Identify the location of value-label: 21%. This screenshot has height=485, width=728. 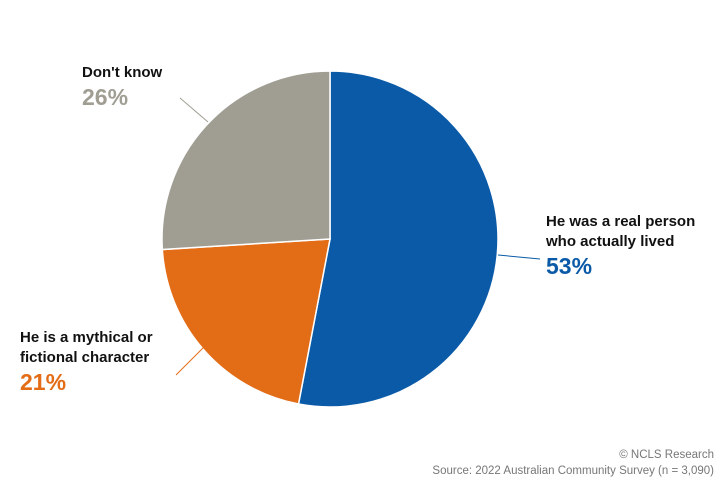
(43, 382).